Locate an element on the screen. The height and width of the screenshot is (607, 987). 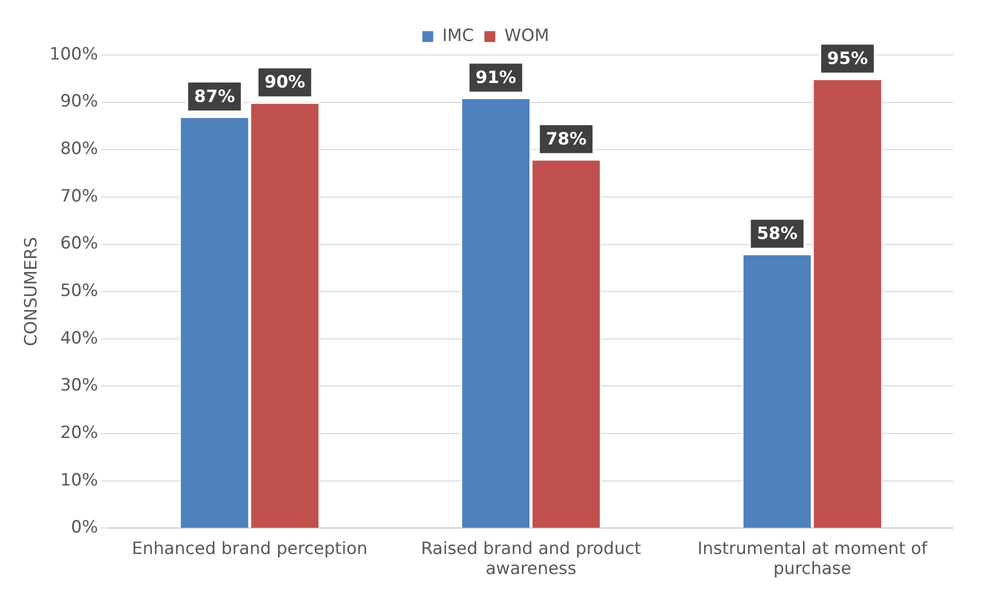
y-axis-title: CONSUMERS is located at coordinates (32, 291).